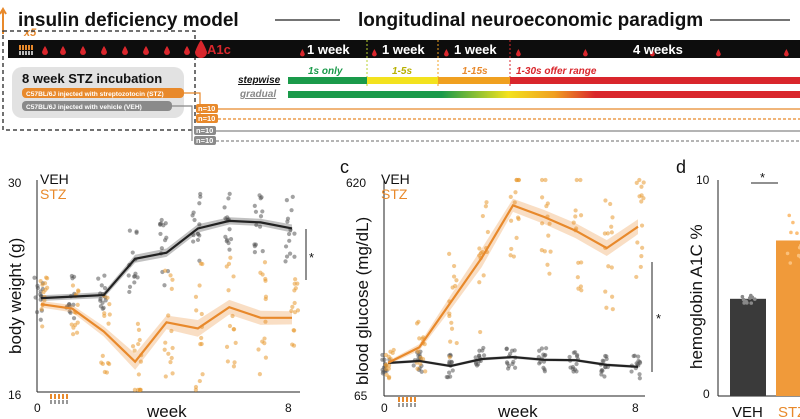  I want to click on group-n-2: n=10, so click(206, 118).